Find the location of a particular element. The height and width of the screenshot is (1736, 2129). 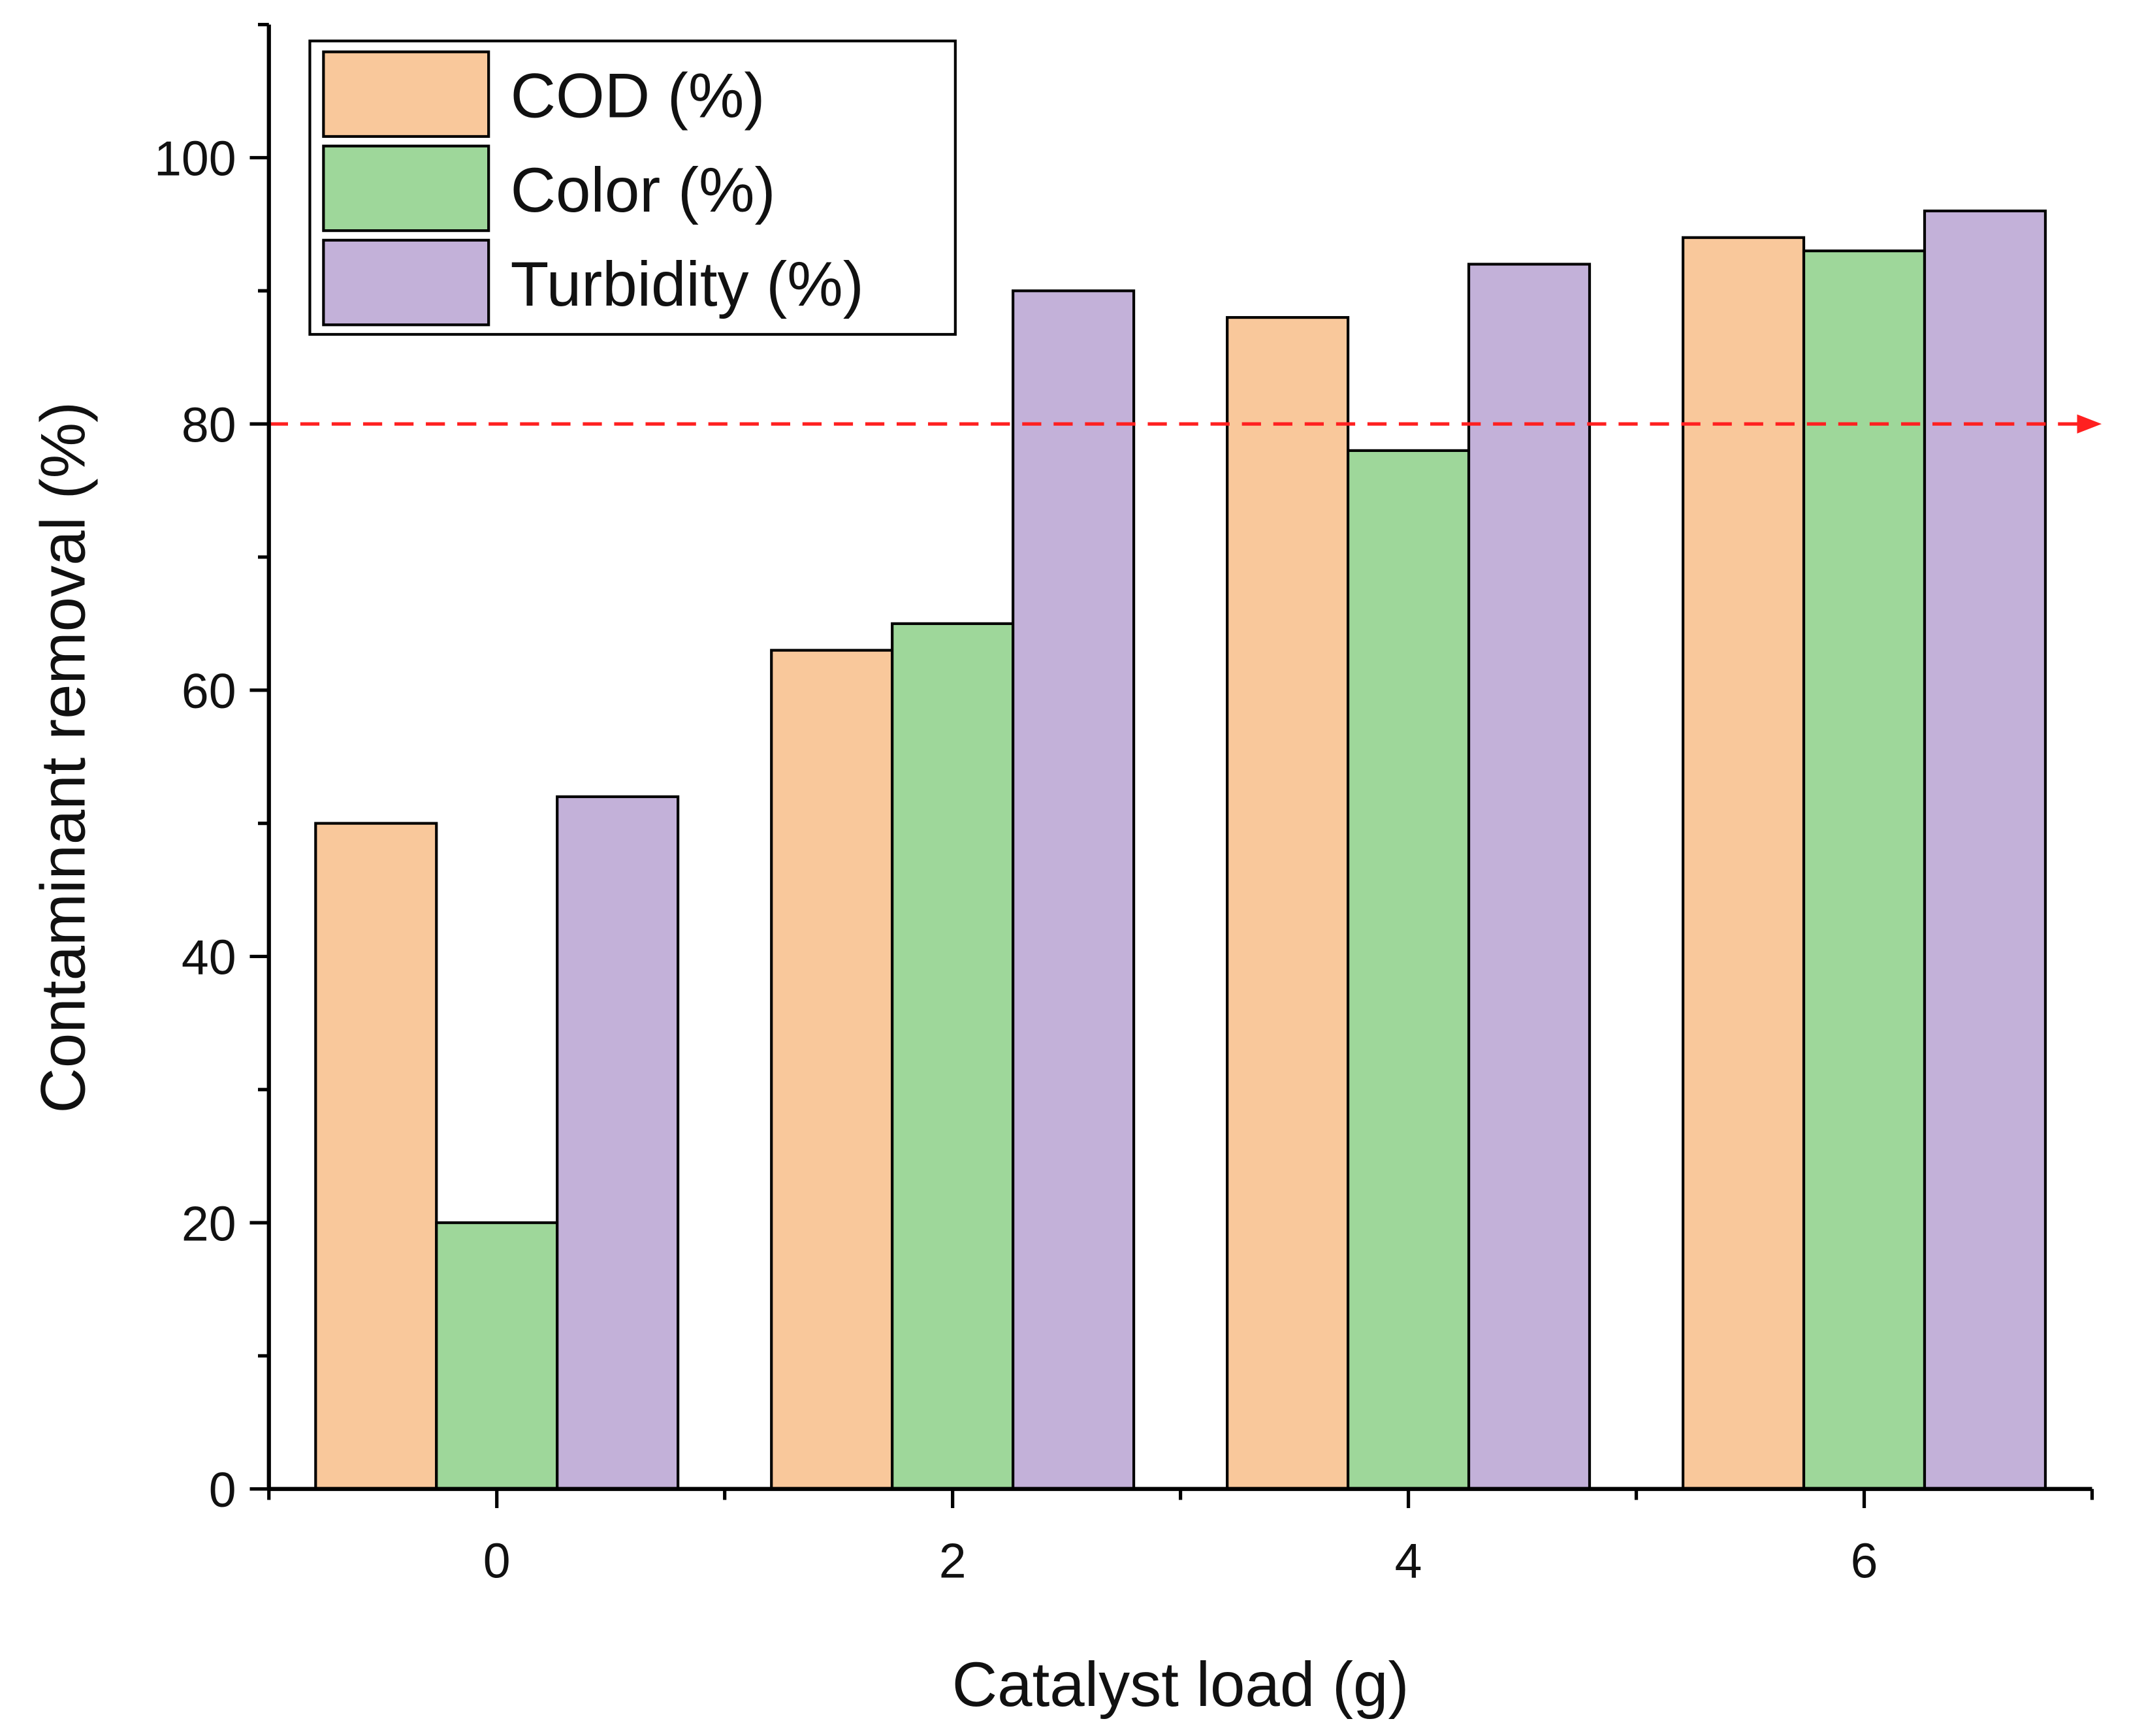

x-axis-label: Catalyst load (g) is located at coordinates (1180, 1685).